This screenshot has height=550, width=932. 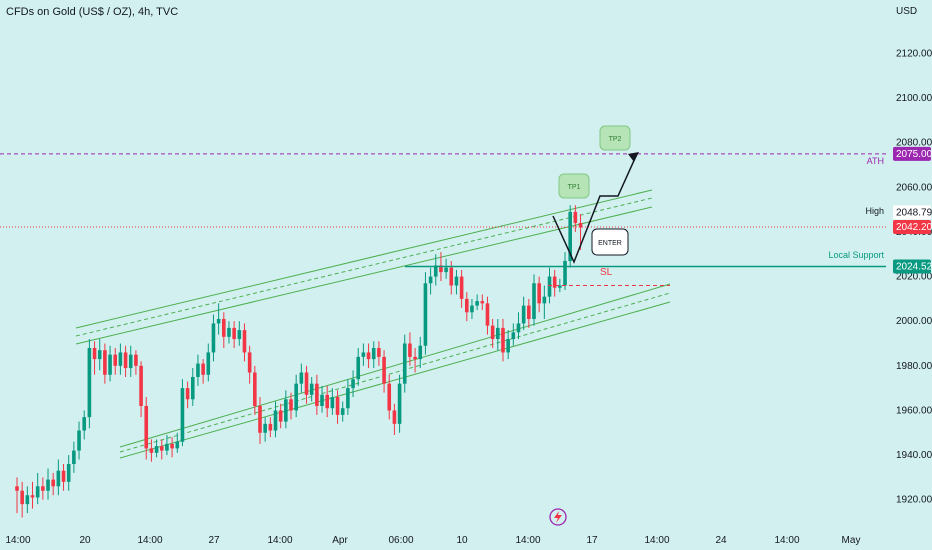 I want to click on x-tick-label: 06:00, so click(x=400, y=540).